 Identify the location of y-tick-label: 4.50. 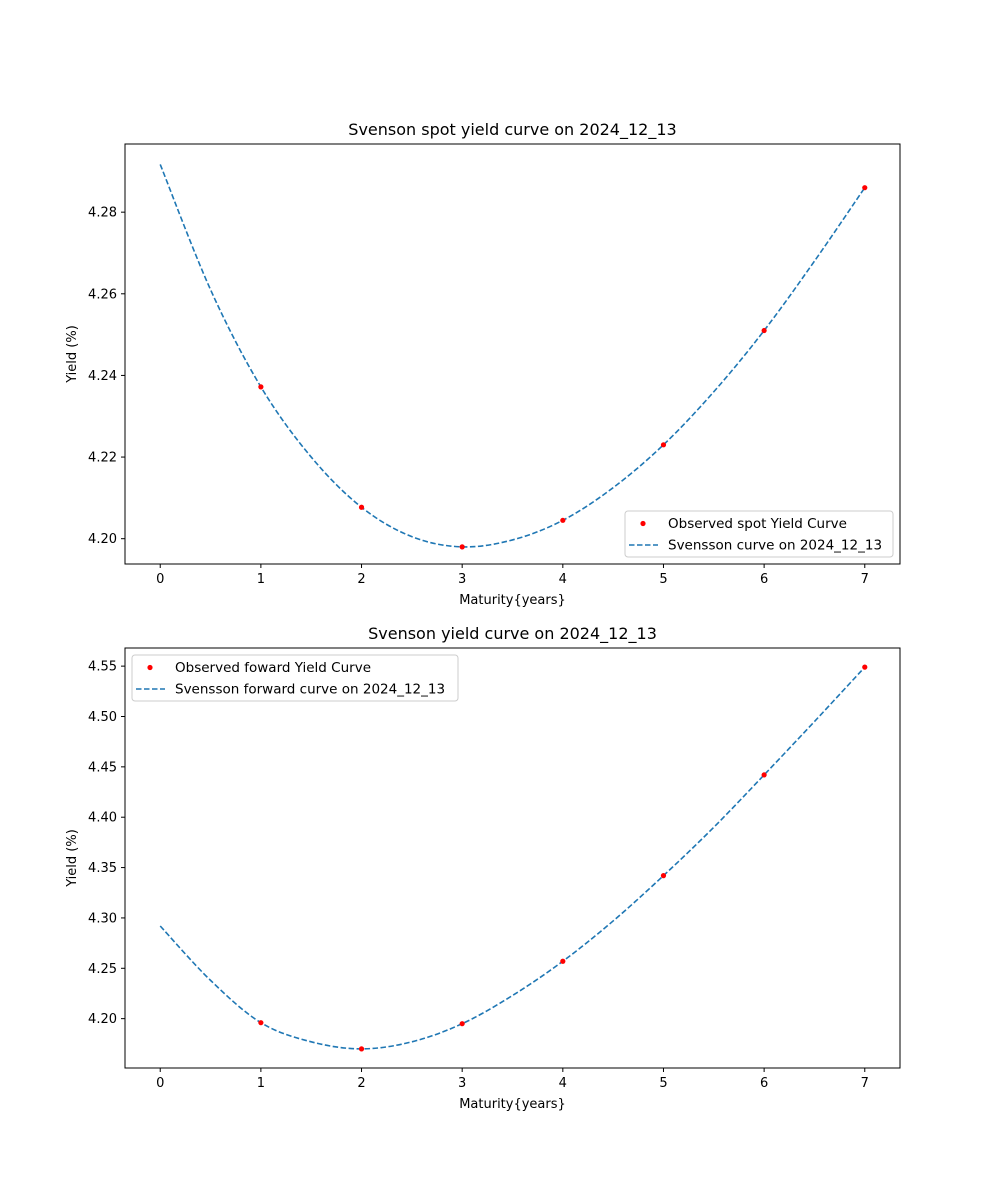
(102, 717).